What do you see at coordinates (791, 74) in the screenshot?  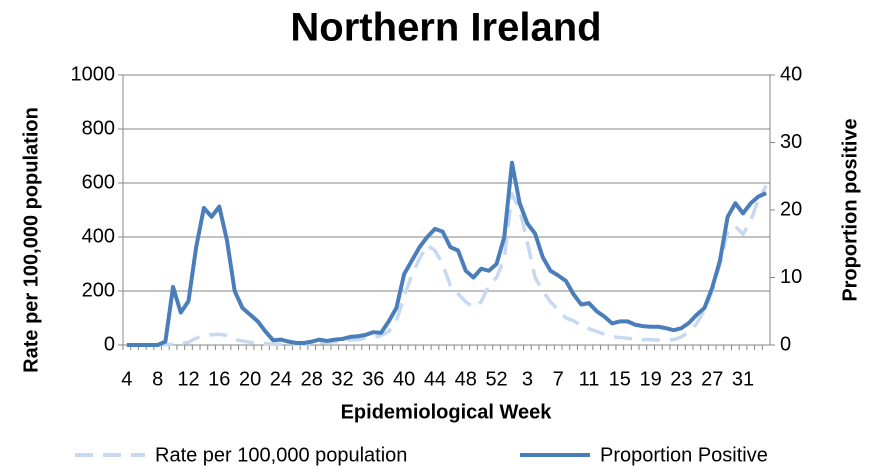 I see `y2-tick-label: 40` at bounding box center [791, 74].